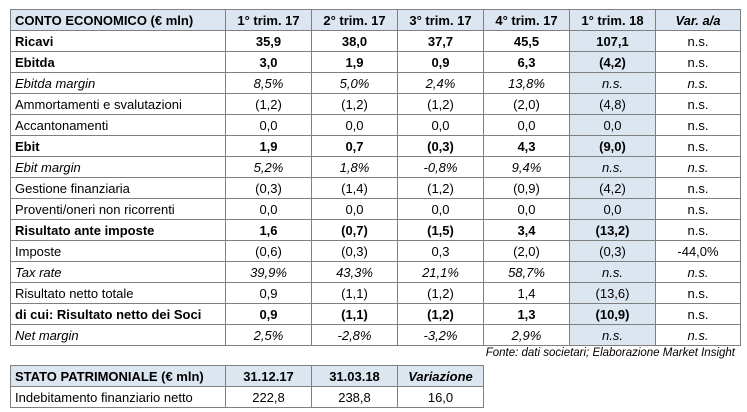 The height and width of the screenshot is (412, 747). What do you see at coordinates (440, 41) in the screenshot?
I see `cell: 37,7` at bounding box center [440, 41].